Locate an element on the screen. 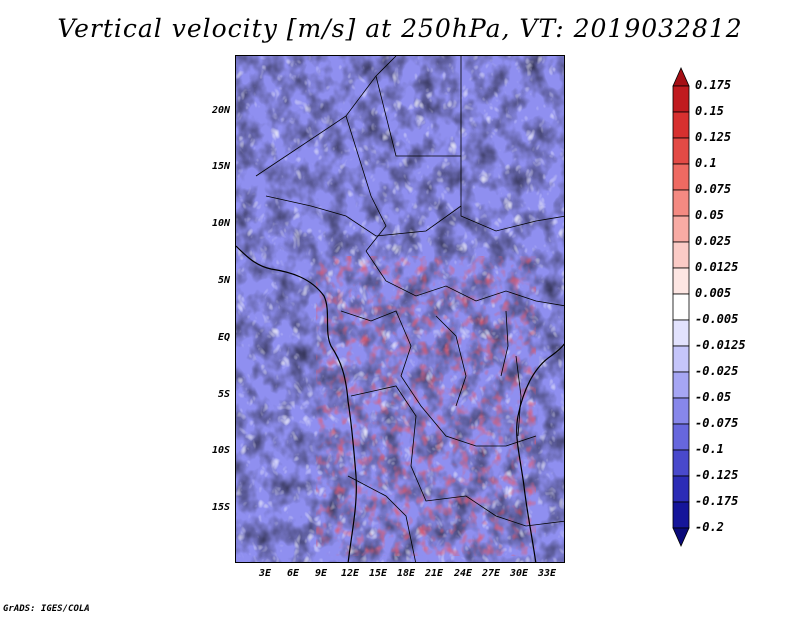 This screenshot has height=618, width=800. footer-credit: GrADS: IGES/COLA is located at coordinates (46, 609).